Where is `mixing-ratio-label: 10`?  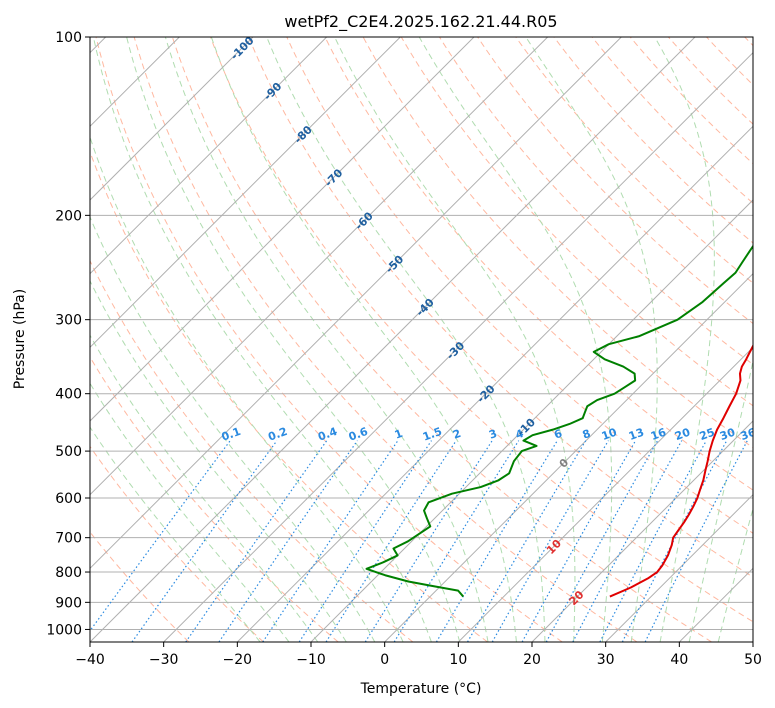 mixing-ratio-label: 10 is located at coordinates (609, 434).